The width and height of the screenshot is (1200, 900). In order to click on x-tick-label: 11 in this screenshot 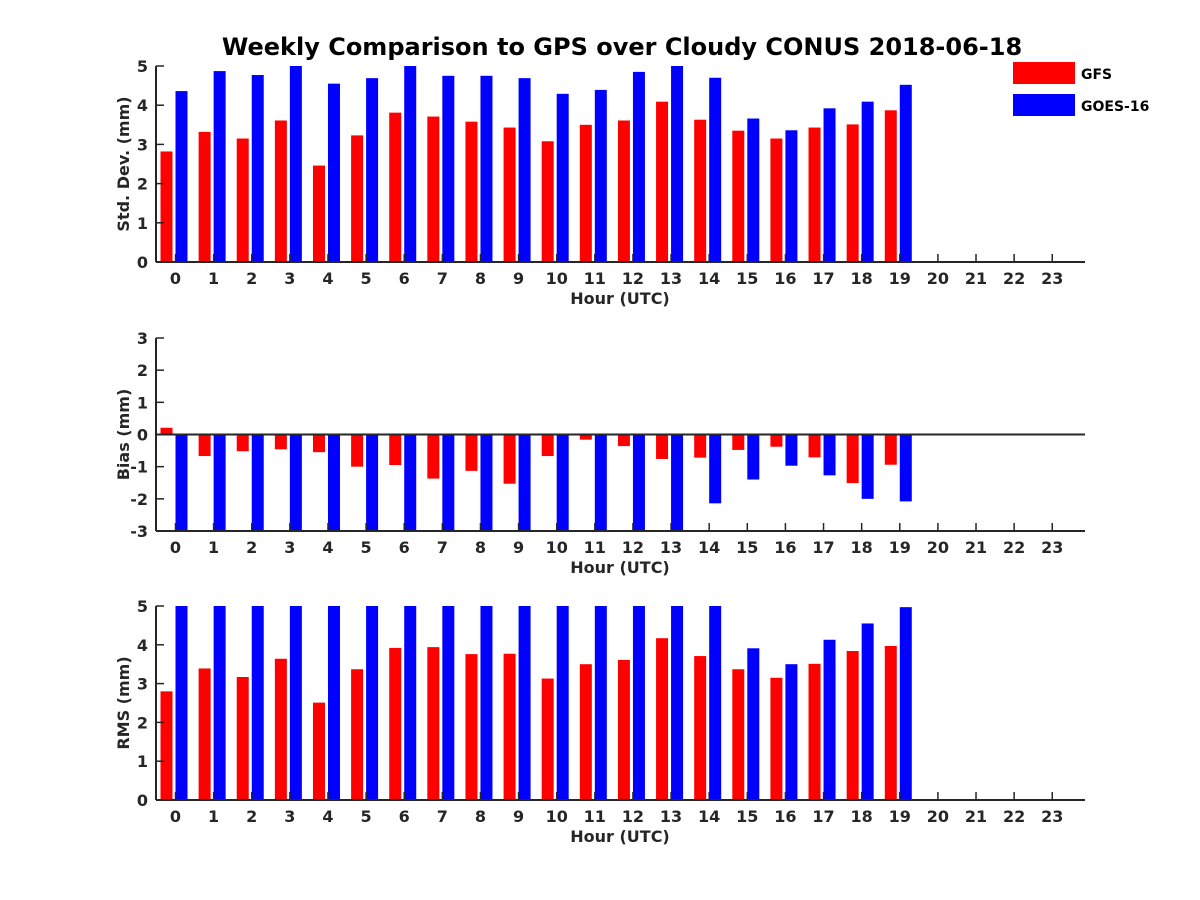, I will do `click(595, 547)`.